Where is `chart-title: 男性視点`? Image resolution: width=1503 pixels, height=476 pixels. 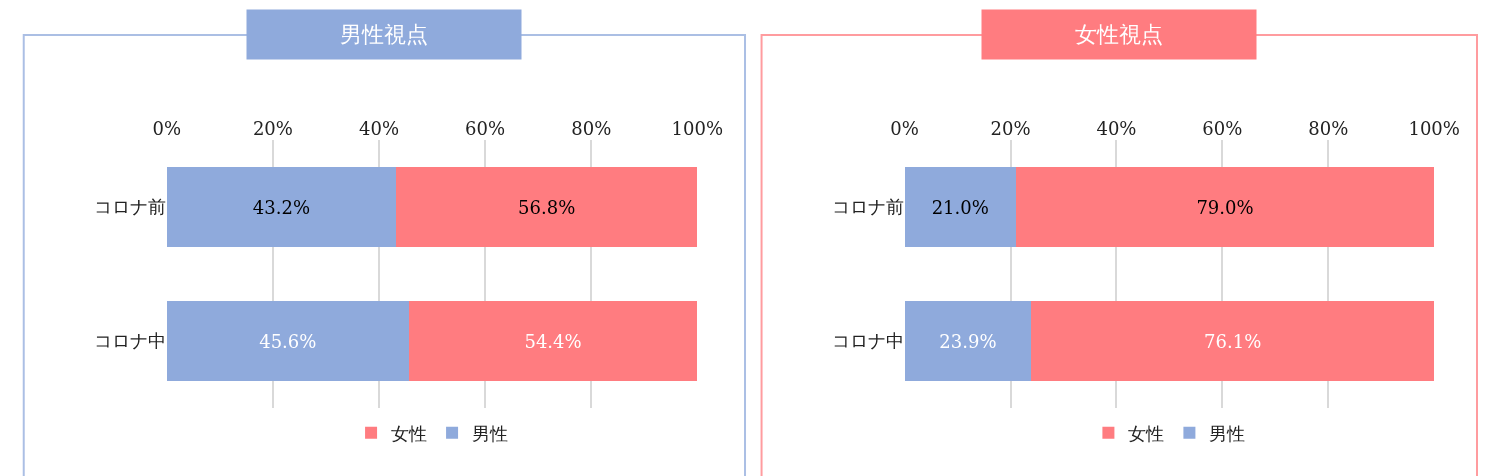
chart-title: 男性視点 is located at coordinates (384, 34).